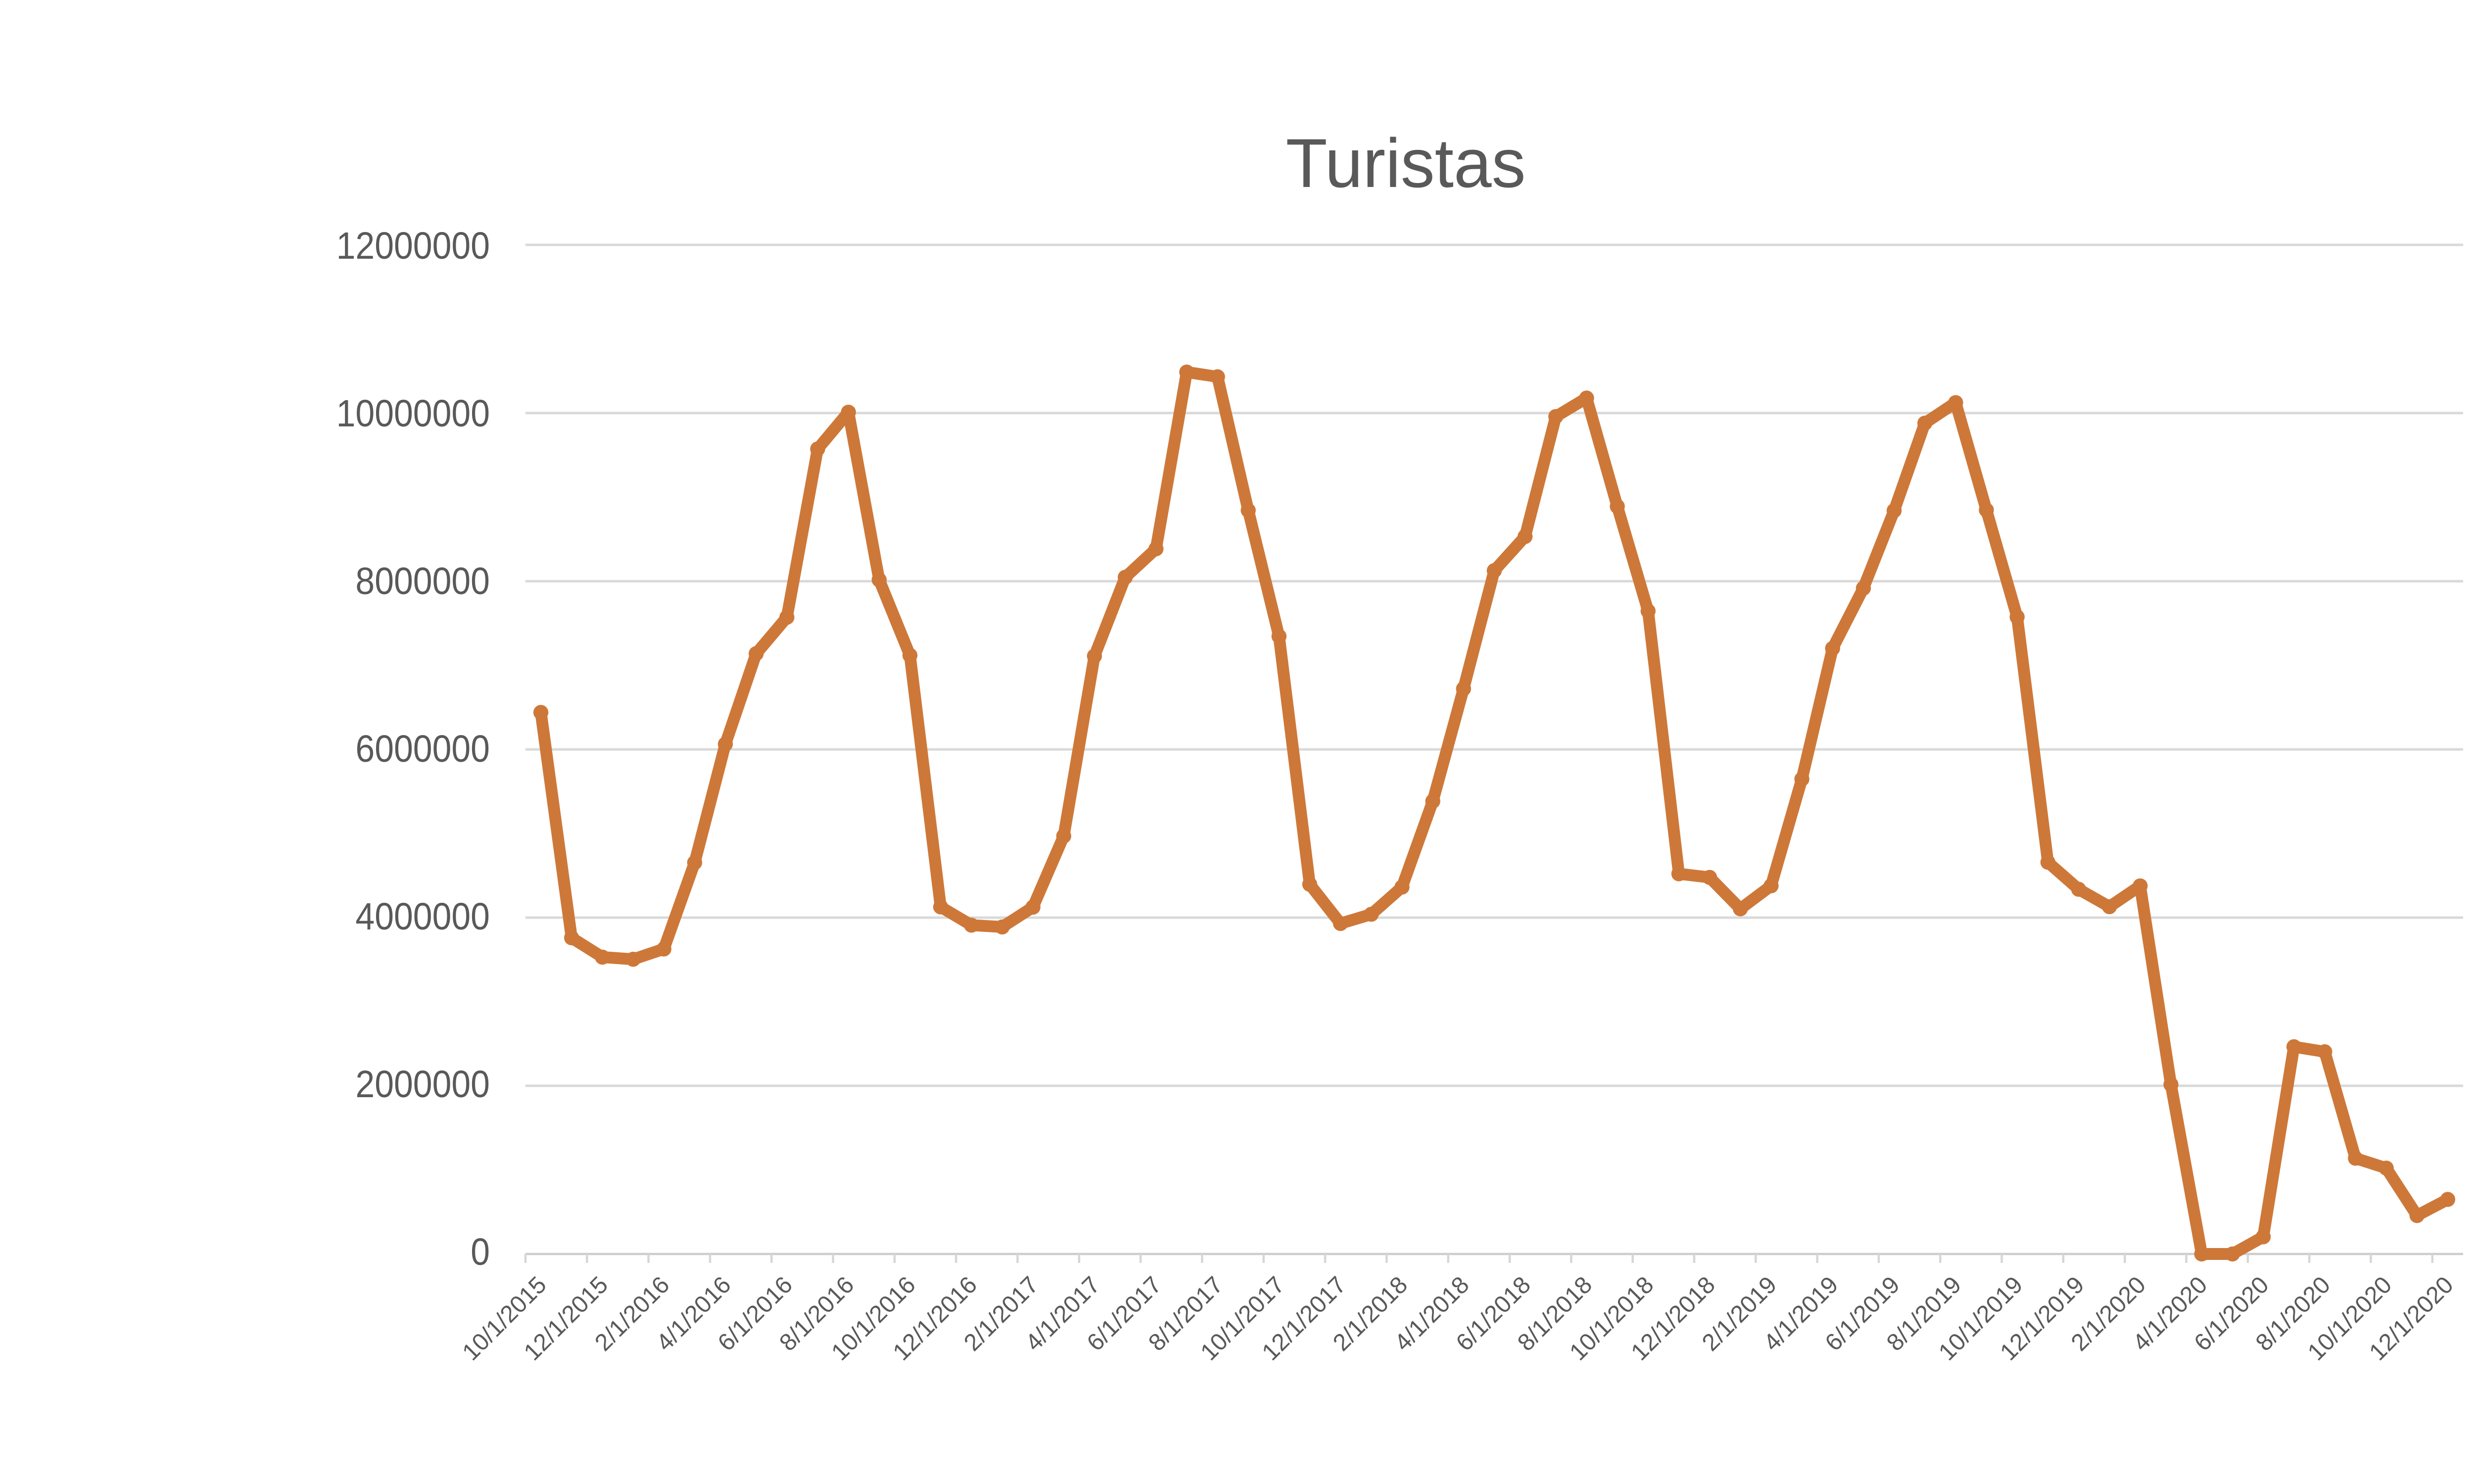 The height and width of the screenshot is (1484, 2474). Describe the element at coordinates (413, 246) in the screenshot. I see `svg-text: 12000000` at that location.